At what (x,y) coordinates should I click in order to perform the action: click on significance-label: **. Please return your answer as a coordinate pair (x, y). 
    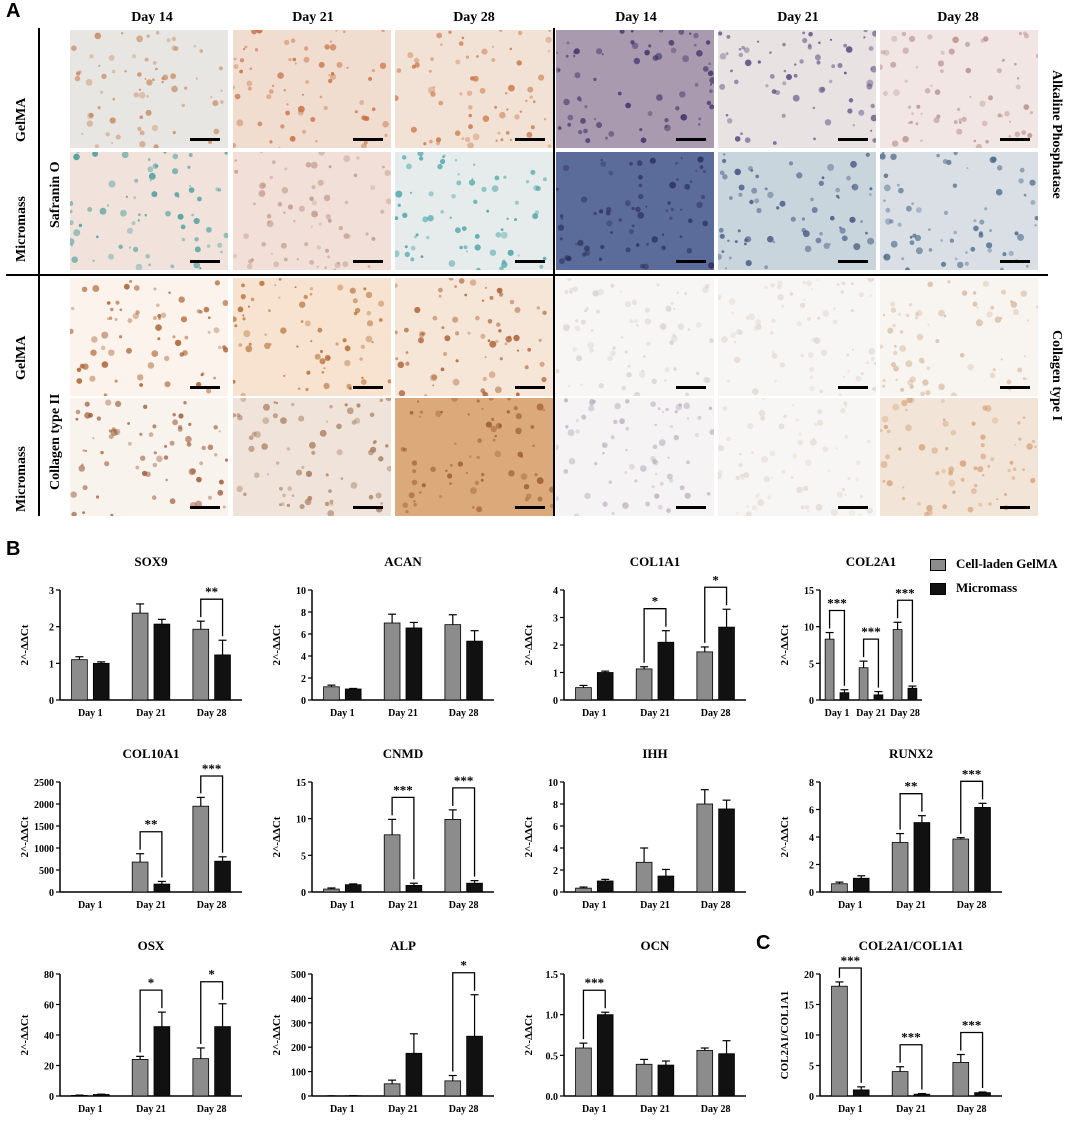
    Looking at the image, I should click on (151, 824).